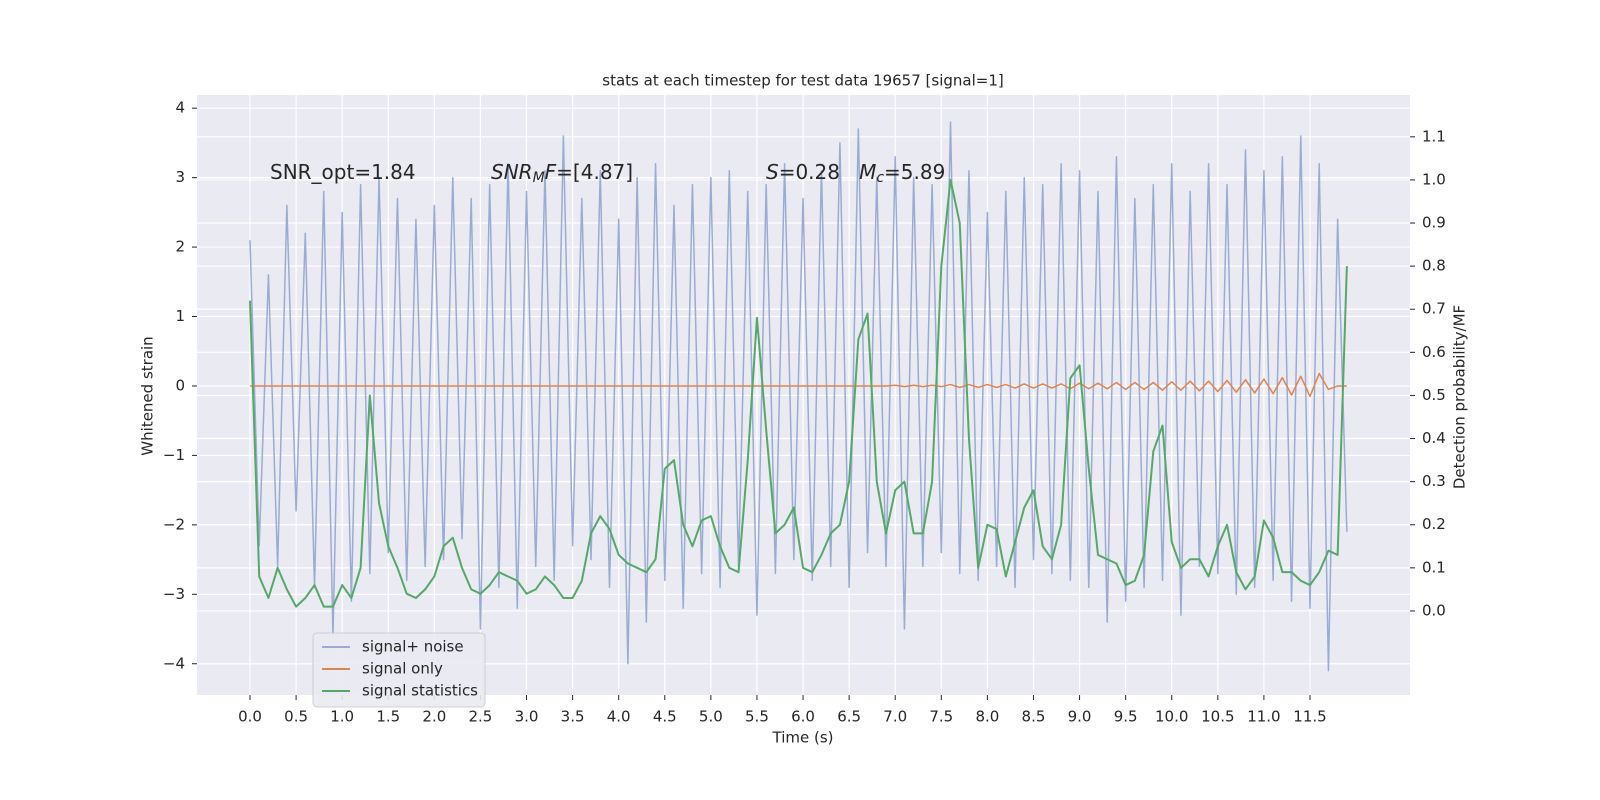 This screenshot has height=800, width=1600. What do you see at coordinates (413, 647) in the screenshot?
I see `legend-label: signal+ noise` at bounding box center [413, 647].